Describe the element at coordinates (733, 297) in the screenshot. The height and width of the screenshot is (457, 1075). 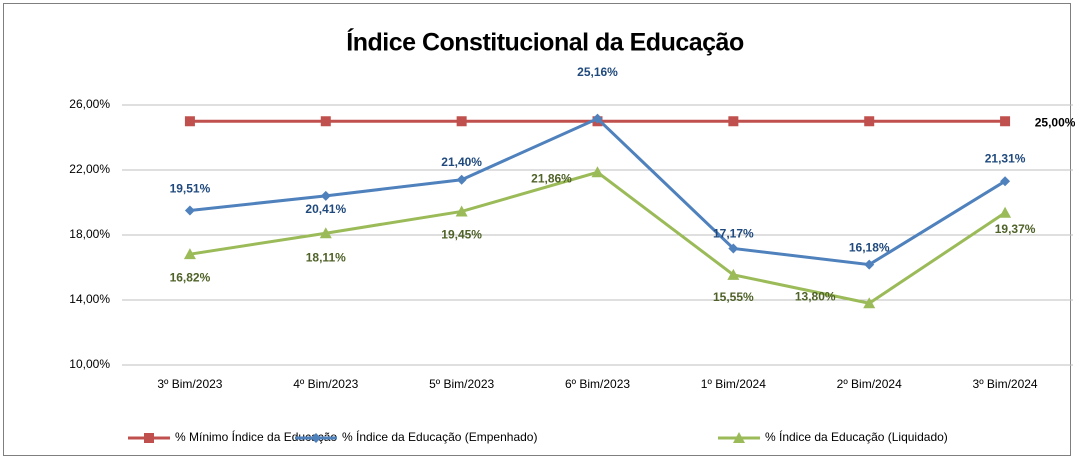
I see `data-label: 15,55%` at that location.